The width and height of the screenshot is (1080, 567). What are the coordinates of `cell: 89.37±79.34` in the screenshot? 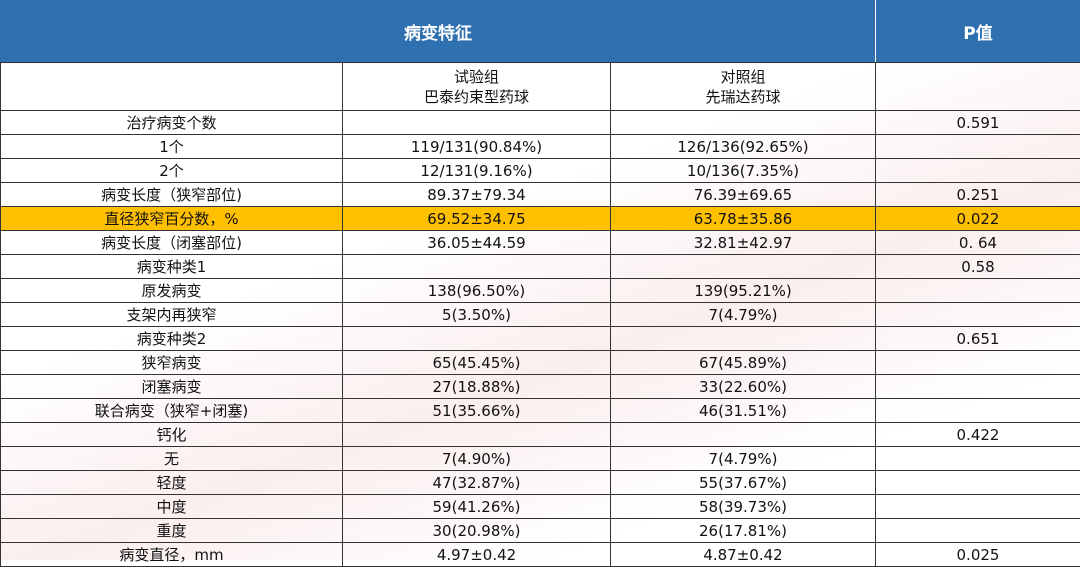 It's located at (477, 195).